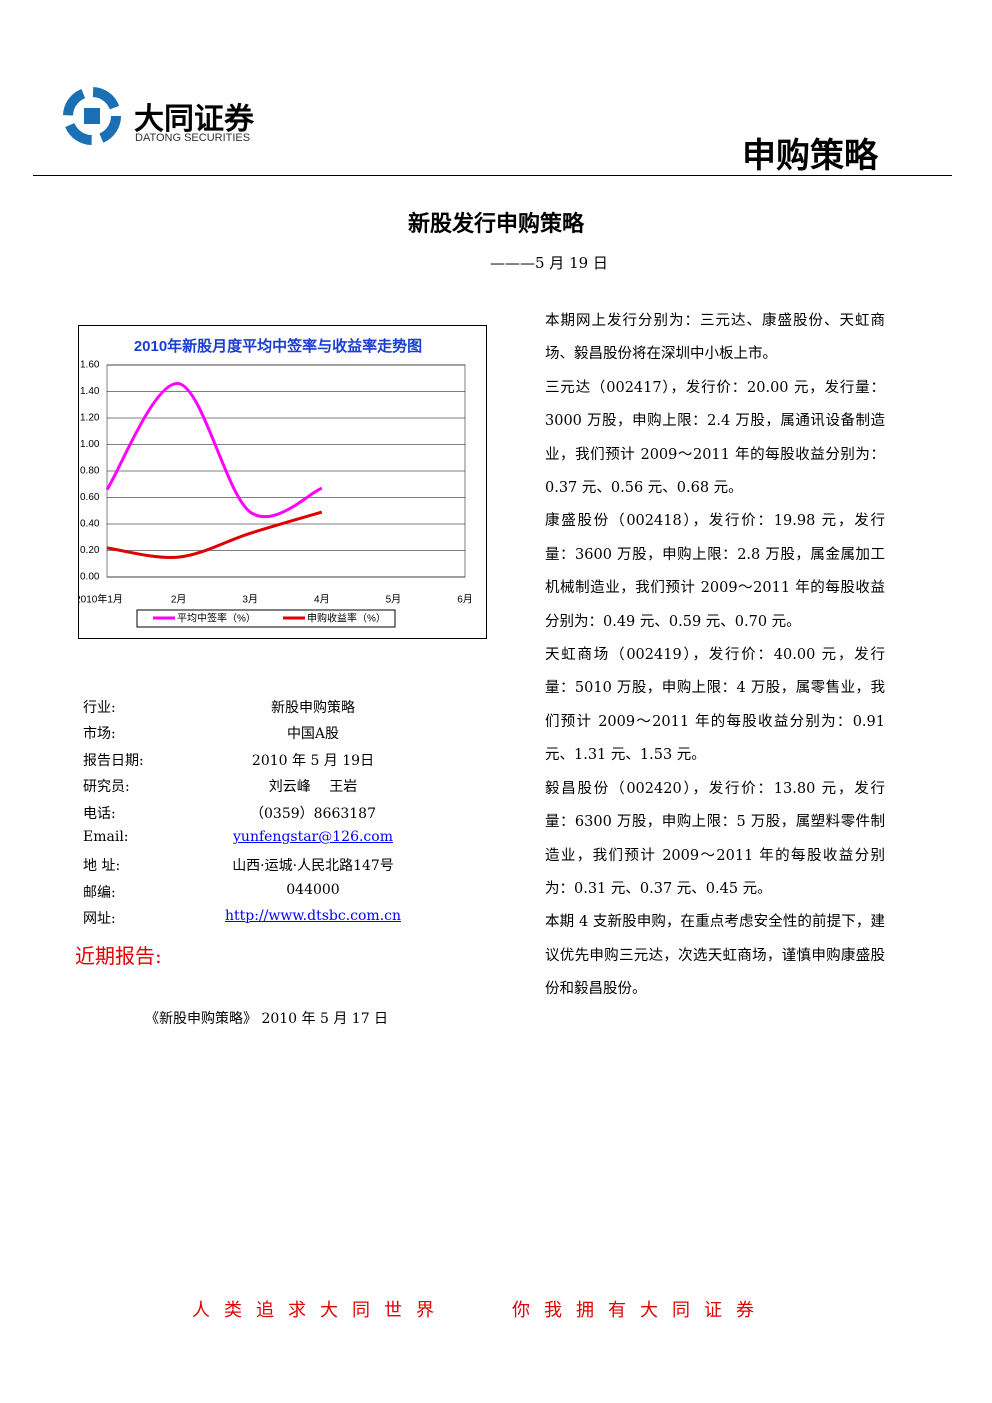 Image resolution: width=992 pixels, height=1403 pixels. I want to click on doc-subtitle: ———5 月 19 日, so click(549, 263).